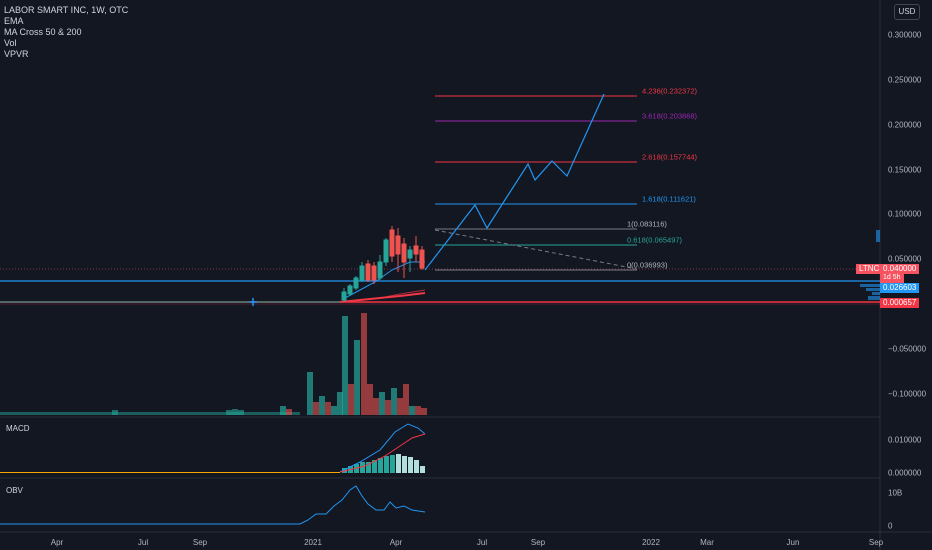 Image resolution: width=932 pixels, height=550 pixels. What do you see at coordinates (14, 21) in the screenshot?
I see `indicator-ema: EMA` at bounding box center [14, 21].